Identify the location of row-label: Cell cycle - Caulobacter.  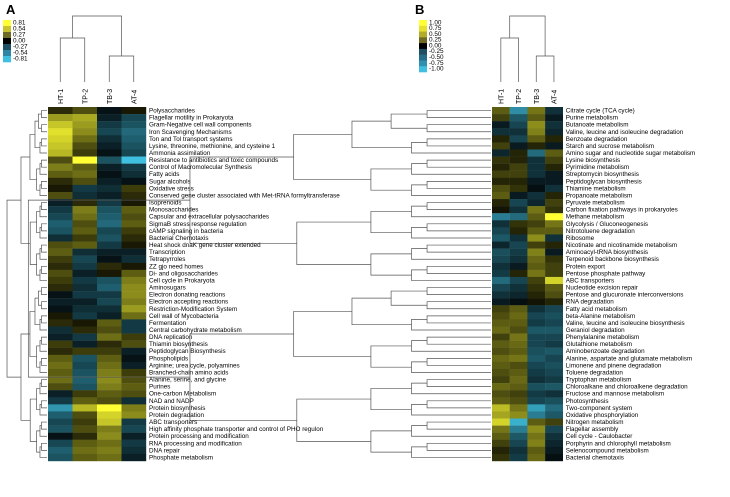
(599, 436).